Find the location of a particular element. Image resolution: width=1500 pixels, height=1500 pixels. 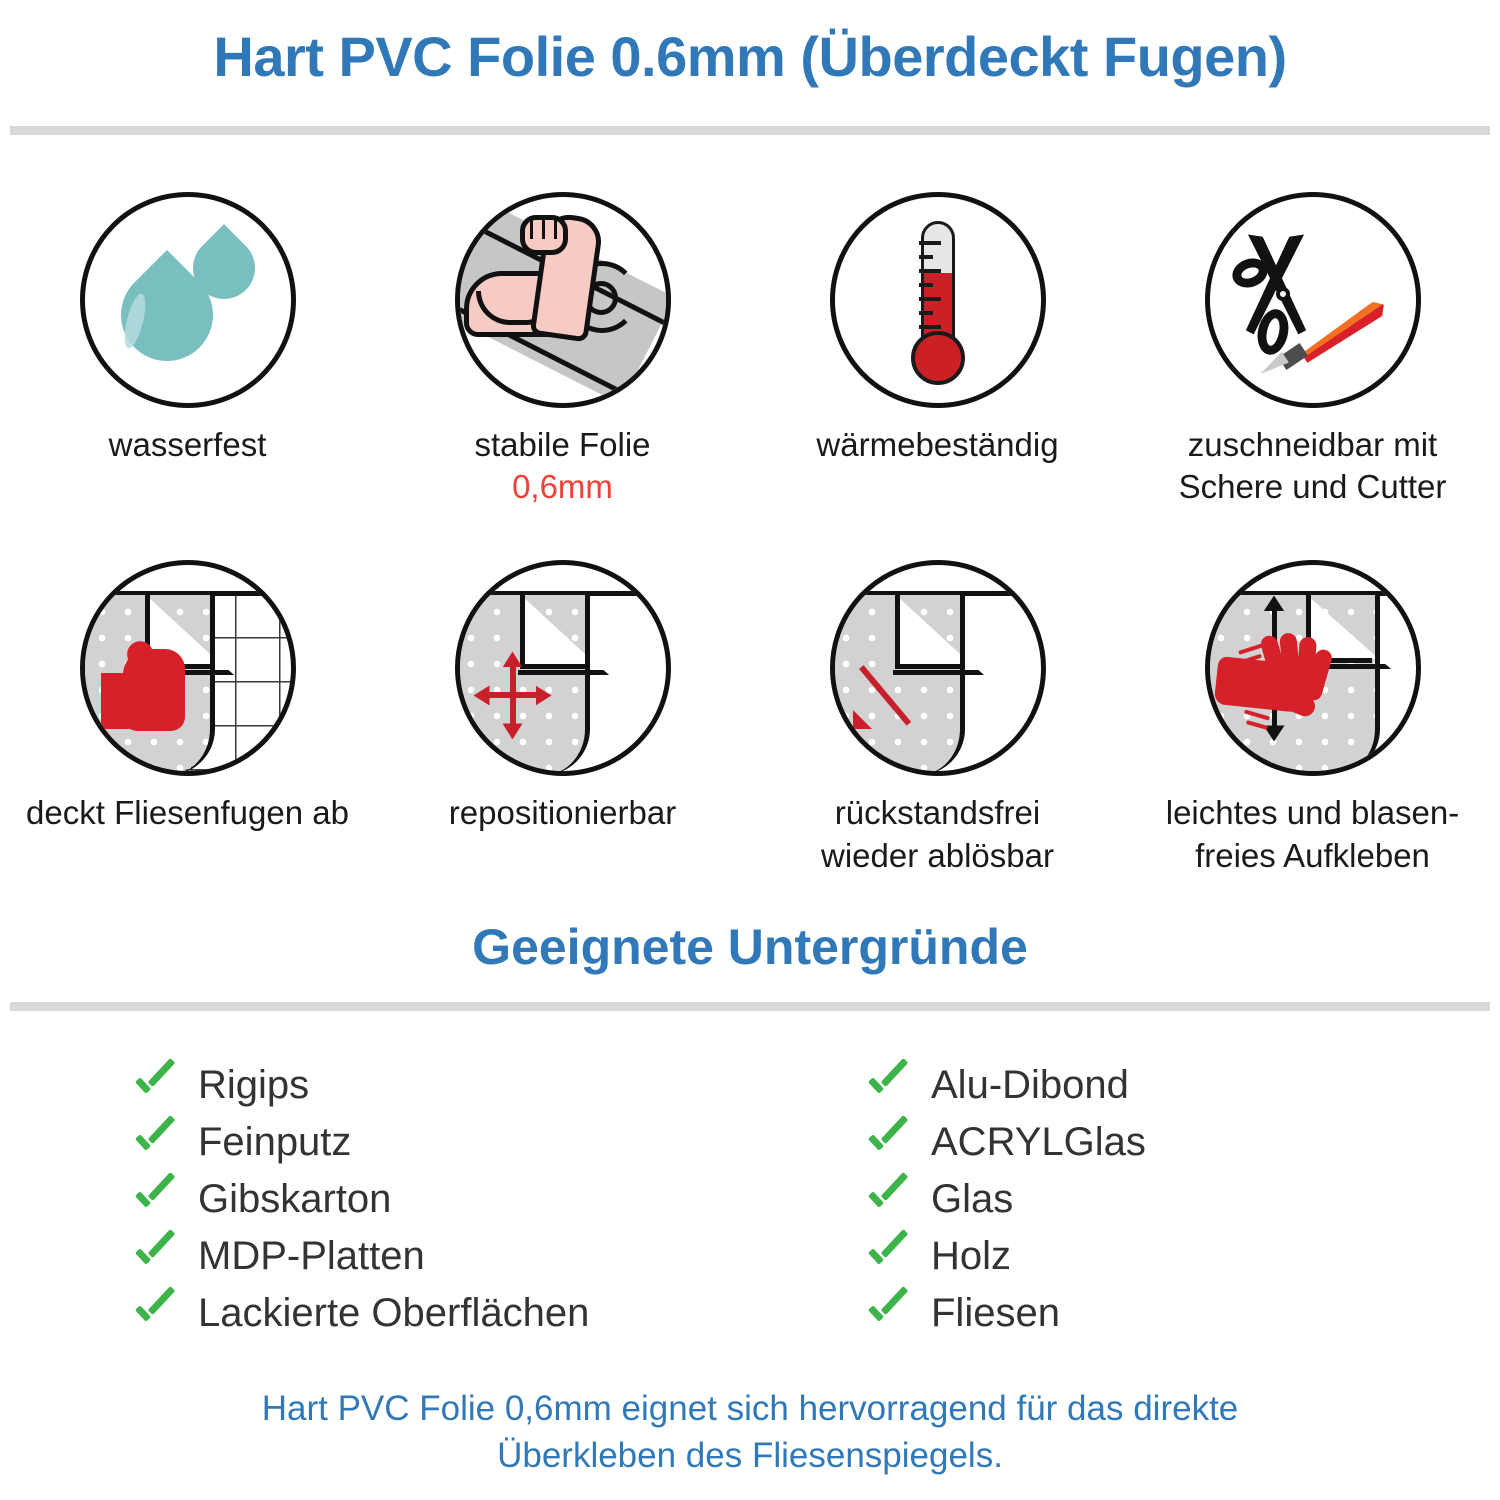

footer-line: Überkleben des Fliesenspiegels. is located at coordinates (750, 1455).